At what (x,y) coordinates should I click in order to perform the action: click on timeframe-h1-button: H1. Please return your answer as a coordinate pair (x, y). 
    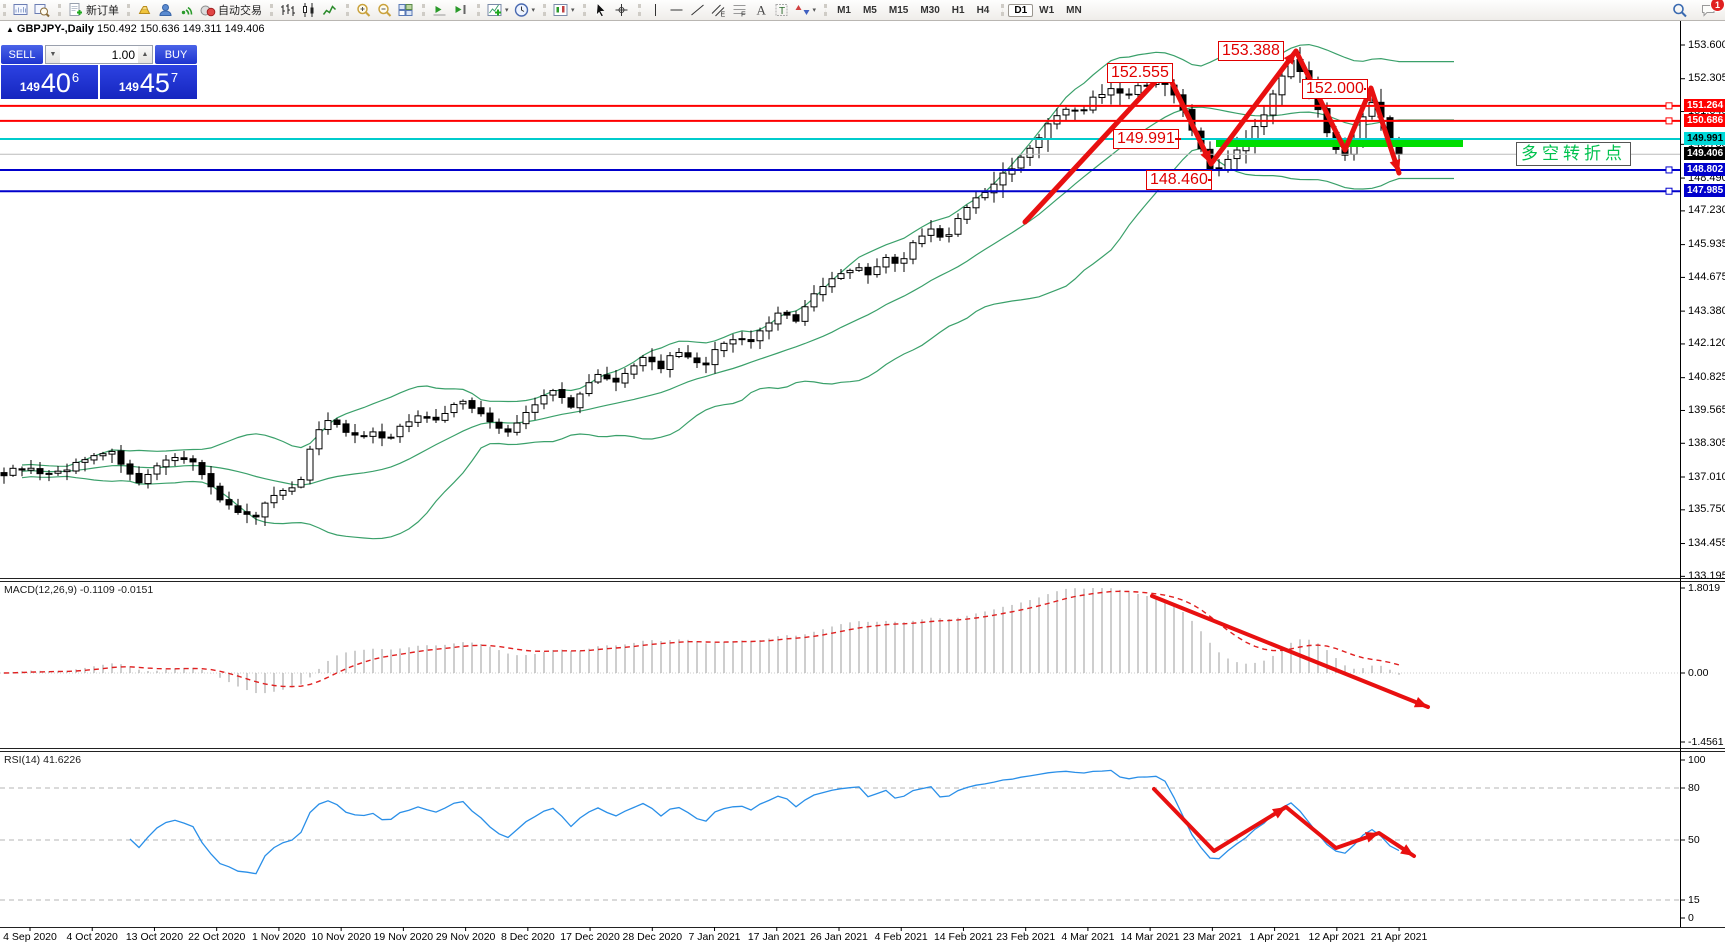
    Looking at the image, I should click on (958, 10).